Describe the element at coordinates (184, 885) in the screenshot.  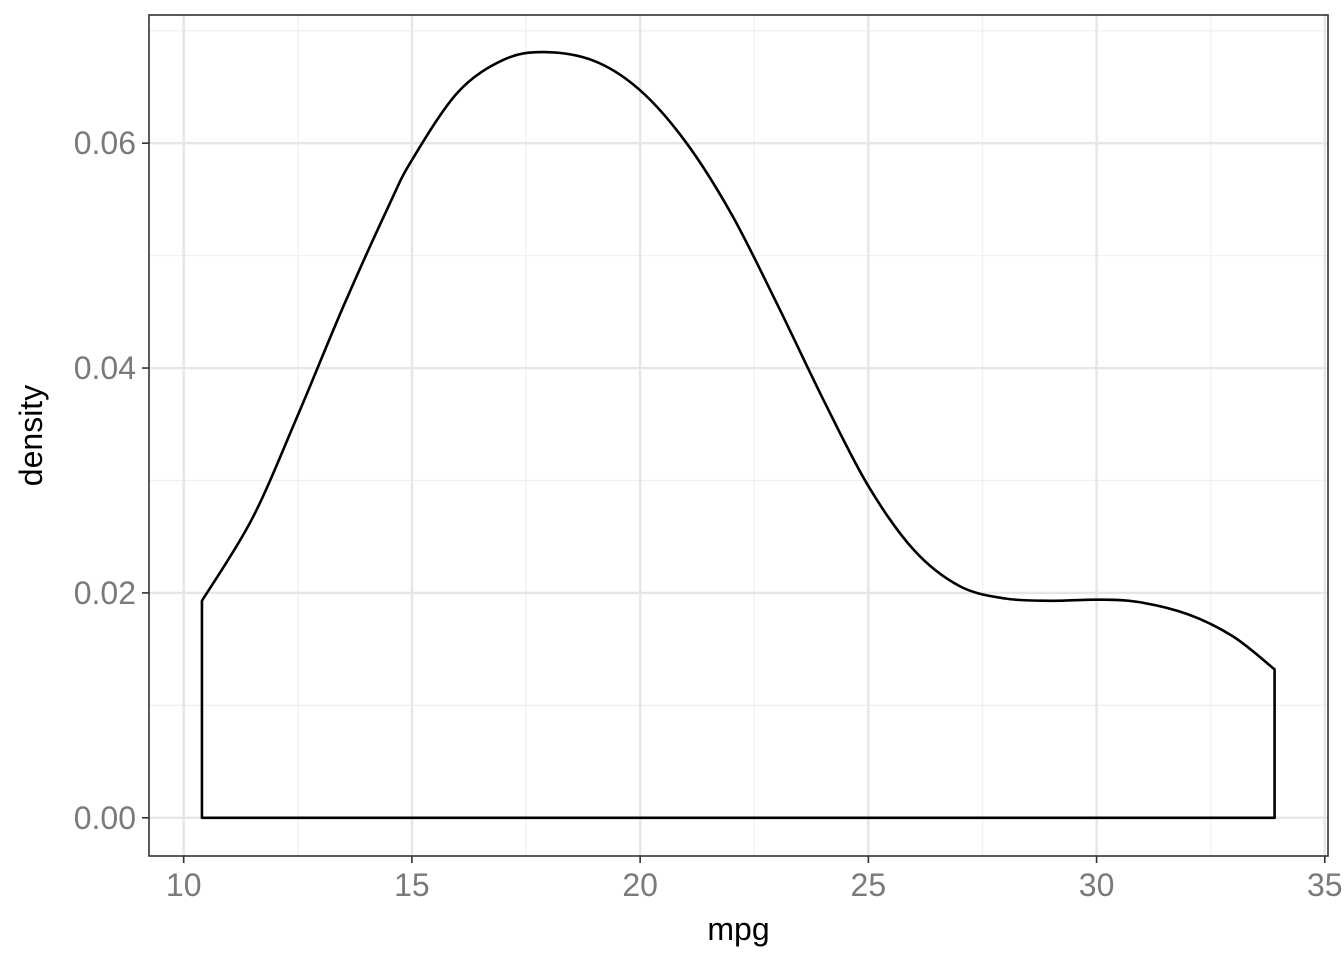
I see `x-tick-label: 10` at that location.